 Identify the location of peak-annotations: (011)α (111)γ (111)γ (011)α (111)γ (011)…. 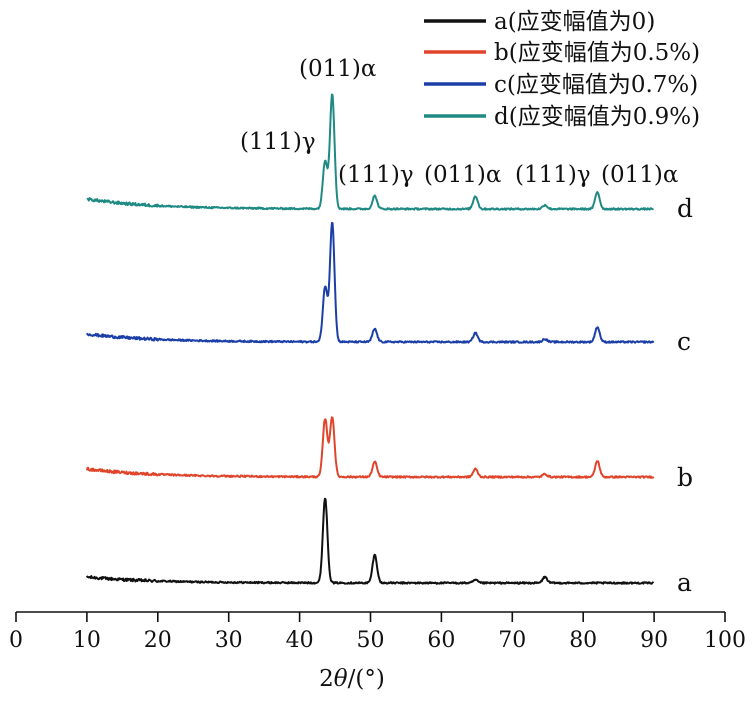
(459, 122).